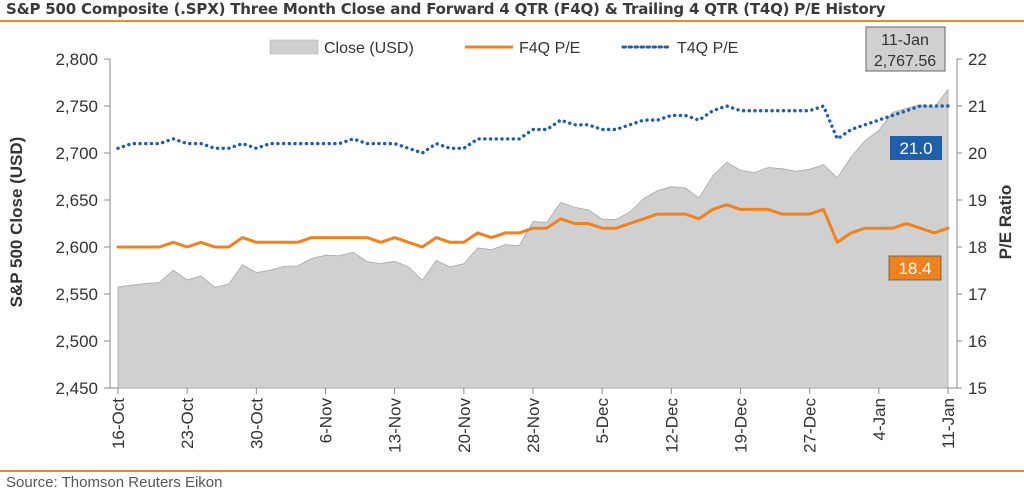 The image size is (1024, 496). I want to click on f4q-pe-line, so click(533, 226).